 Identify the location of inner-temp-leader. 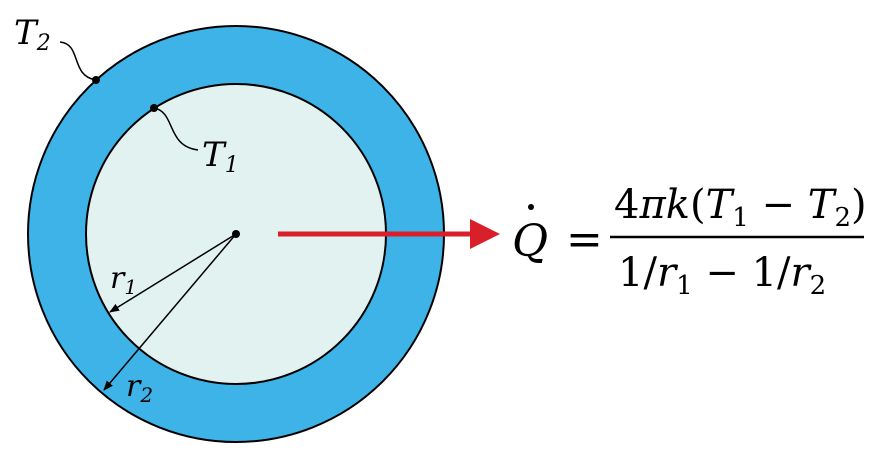
(176, 129).